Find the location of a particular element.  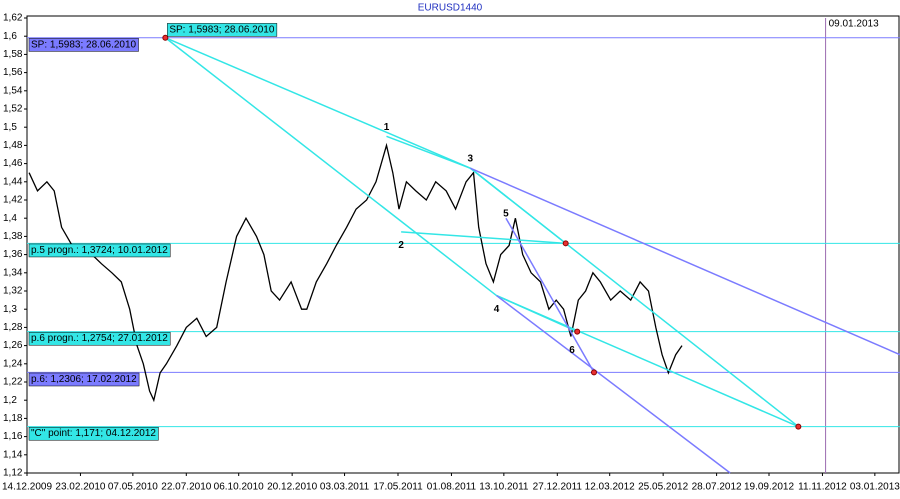

y-tick-label: 1,2 is located at coordinates (10, 400).